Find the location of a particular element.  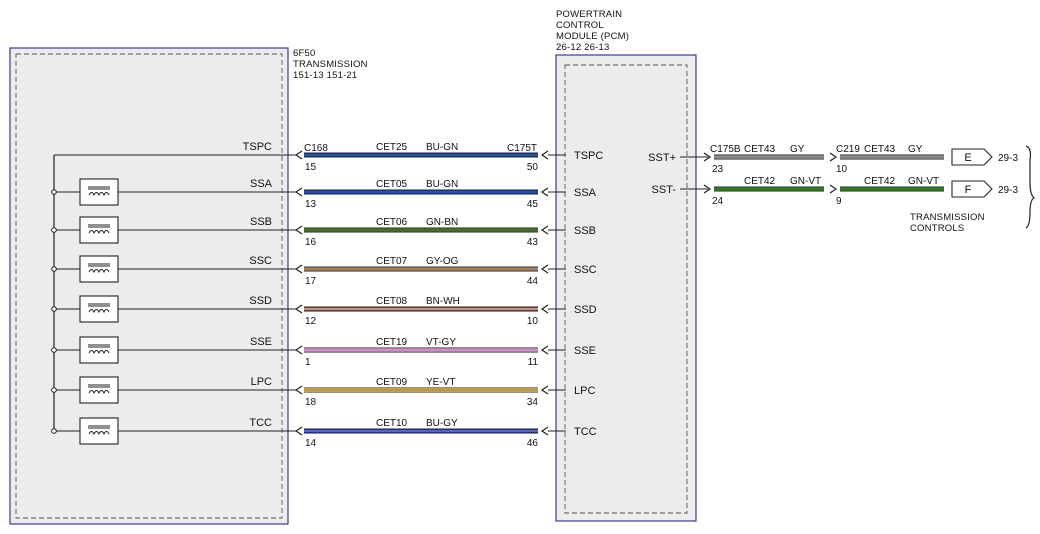

sst-signal-label: SST- is located at coordinates (664, 190).